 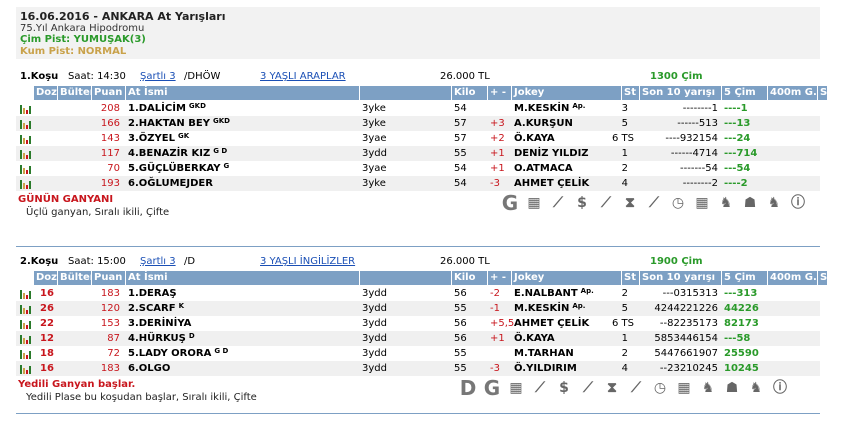 What do you see at coordinates (551, 153) in the screenshot?
I see `jockey-name: DENİZ YILDIZ` at bounding box center [551, 153].